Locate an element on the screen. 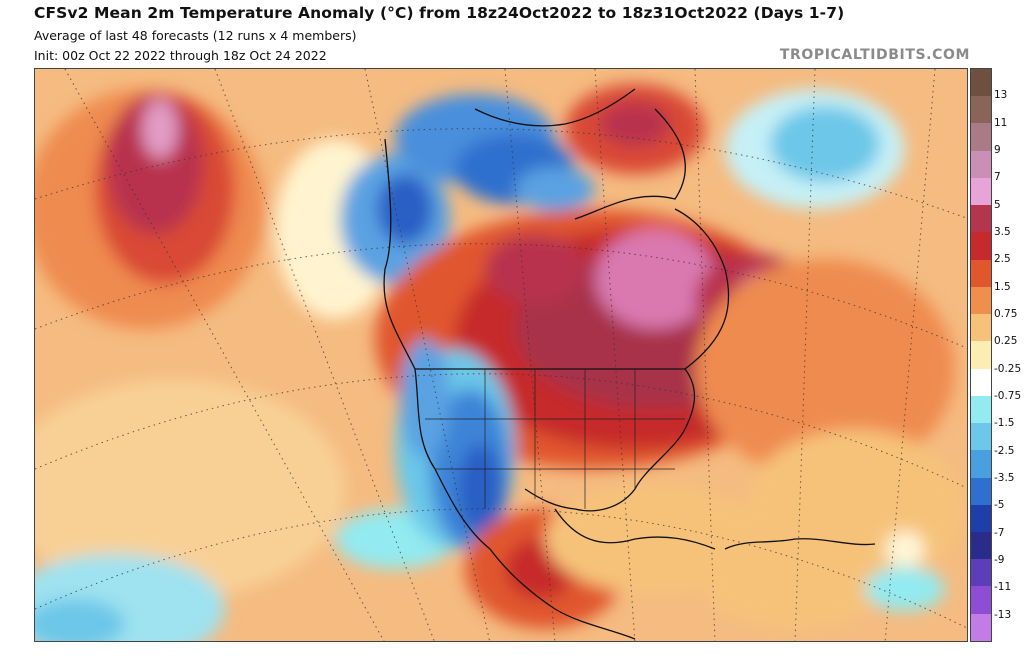  colorbar-tick-label: 11 is located at coordinates (1001, 122).